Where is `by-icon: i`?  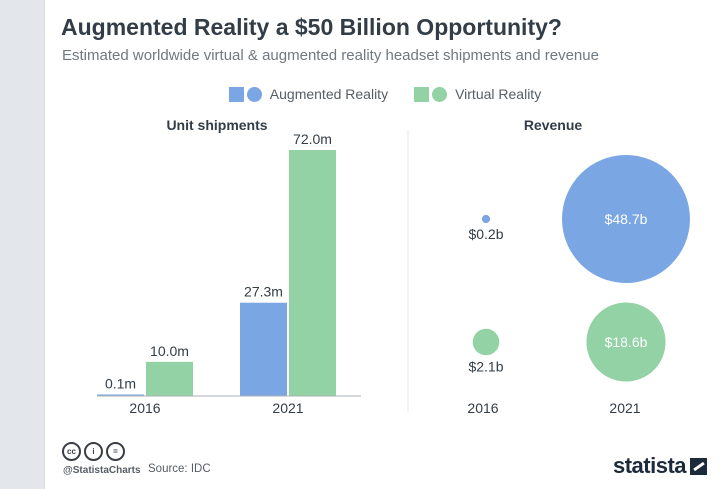 by-icon: i is located at coordinates (93, 451).